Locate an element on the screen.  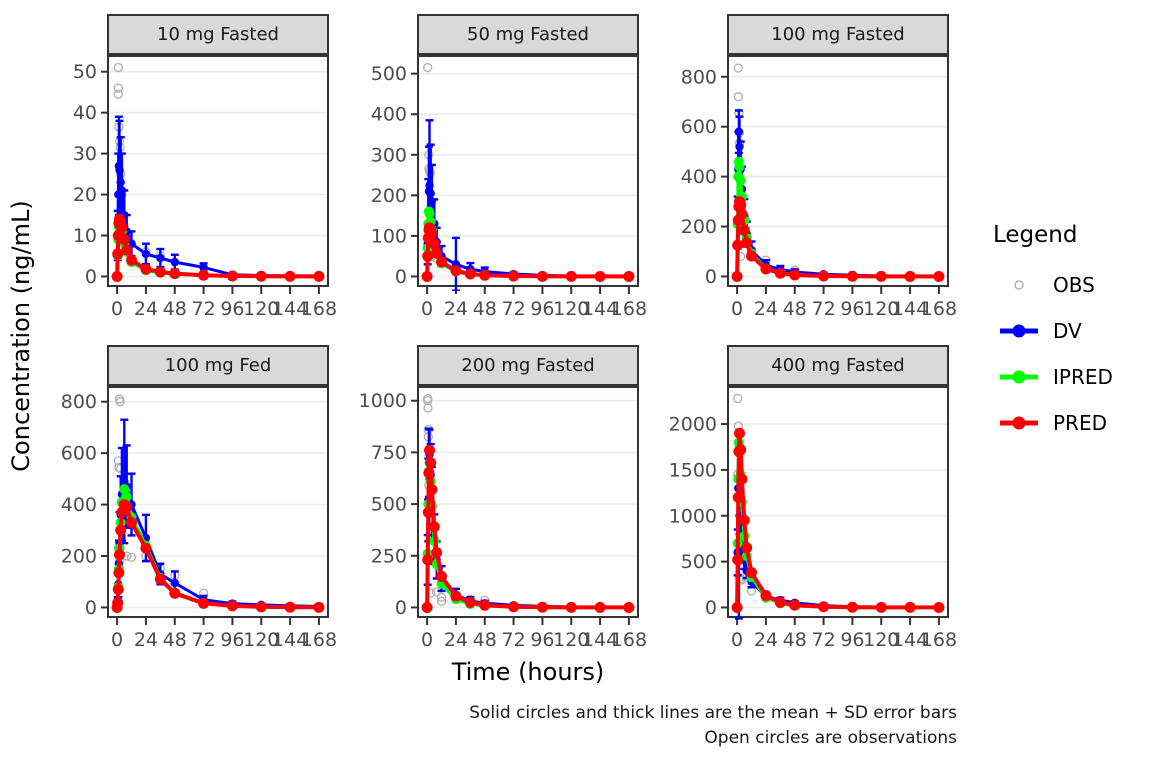
legend-item-dv: DV is located at coordinates (1068, 331).